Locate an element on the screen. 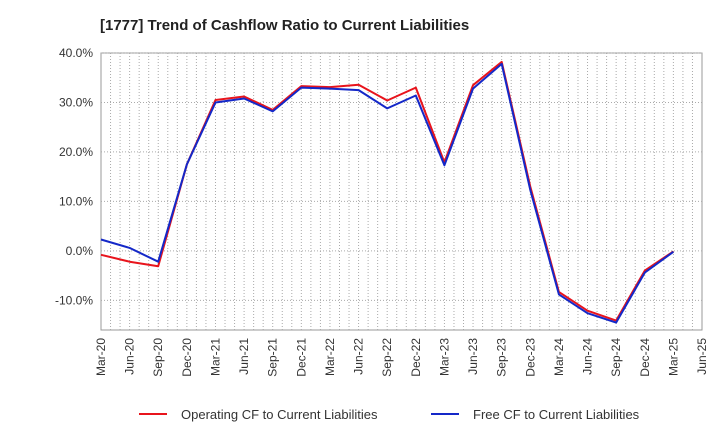 Image resolution: width=720 pixels, height=440 pixels. x-tick-label: Sep-21 is located at coordinates (273, 357).